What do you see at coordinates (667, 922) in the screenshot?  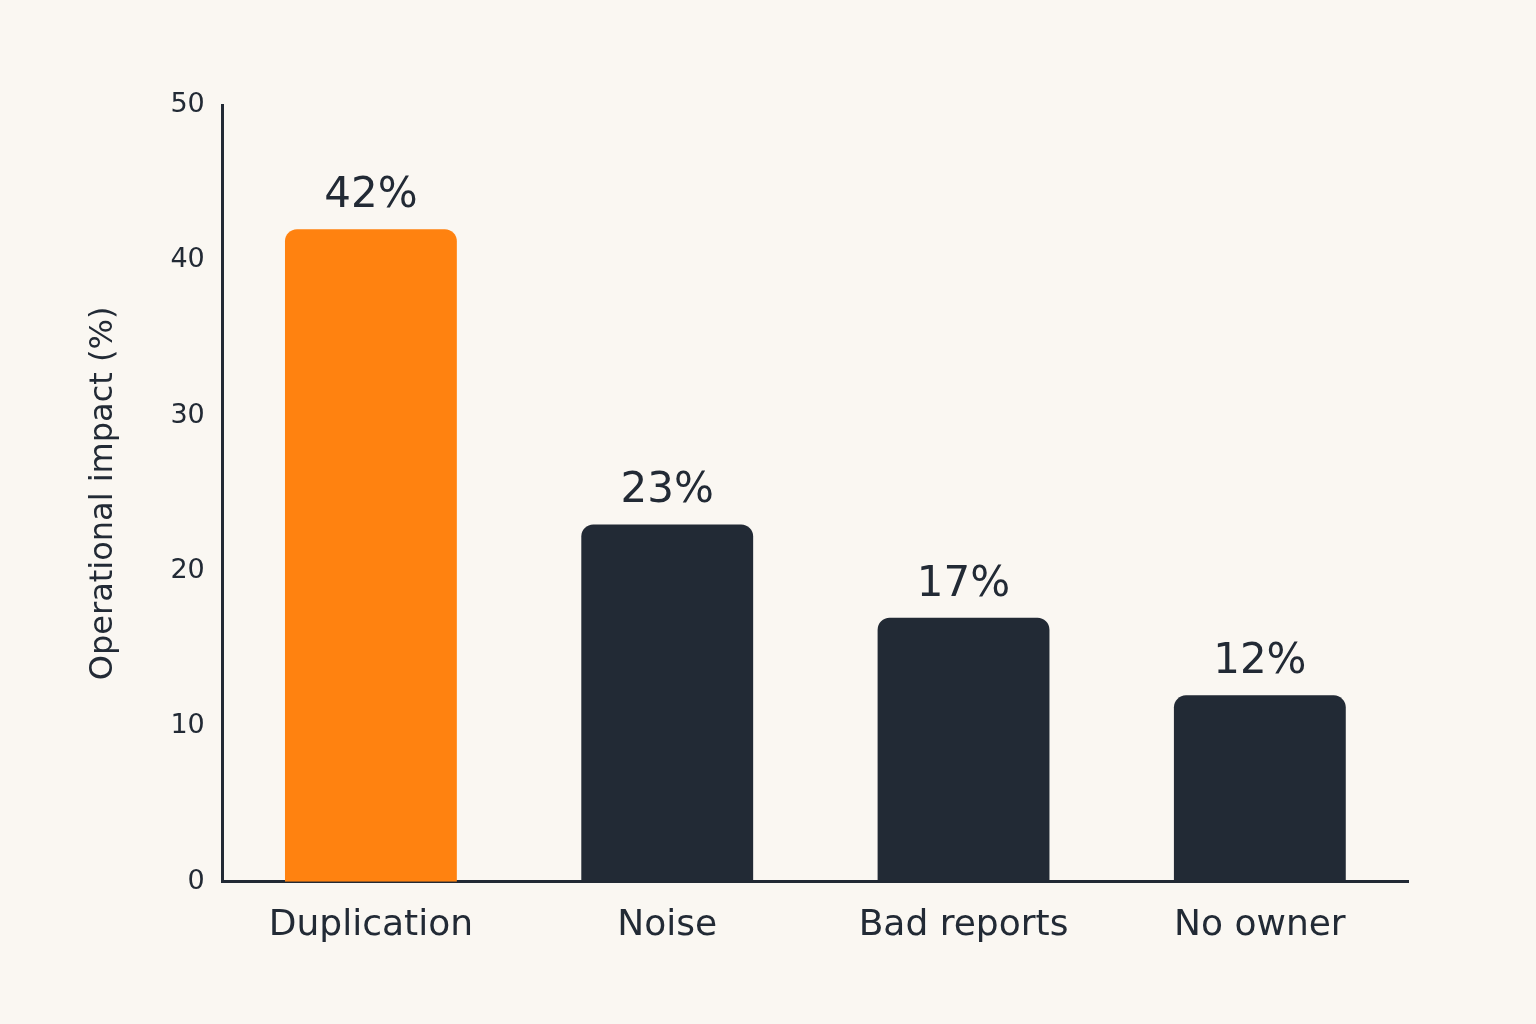 I see `x-tick-label: Noise` at bounding box center [667, 922].